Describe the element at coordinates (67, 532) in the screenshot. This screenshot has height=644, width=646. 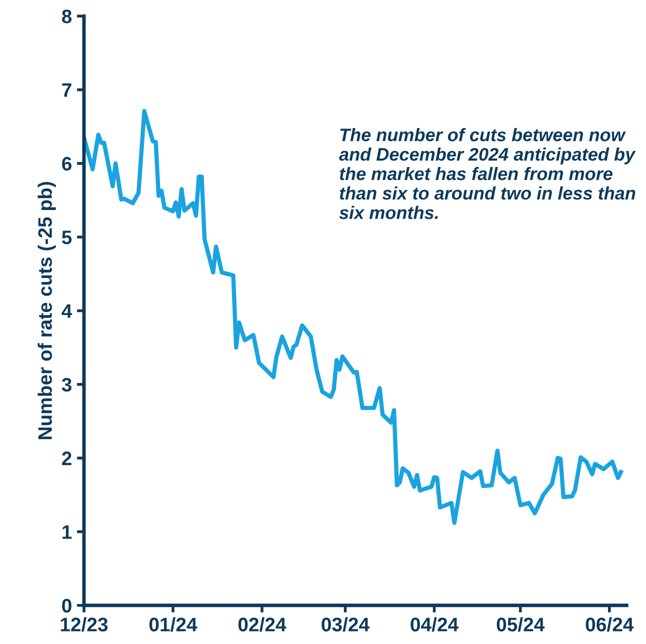
I see `y-tick-label: 1` at that location.